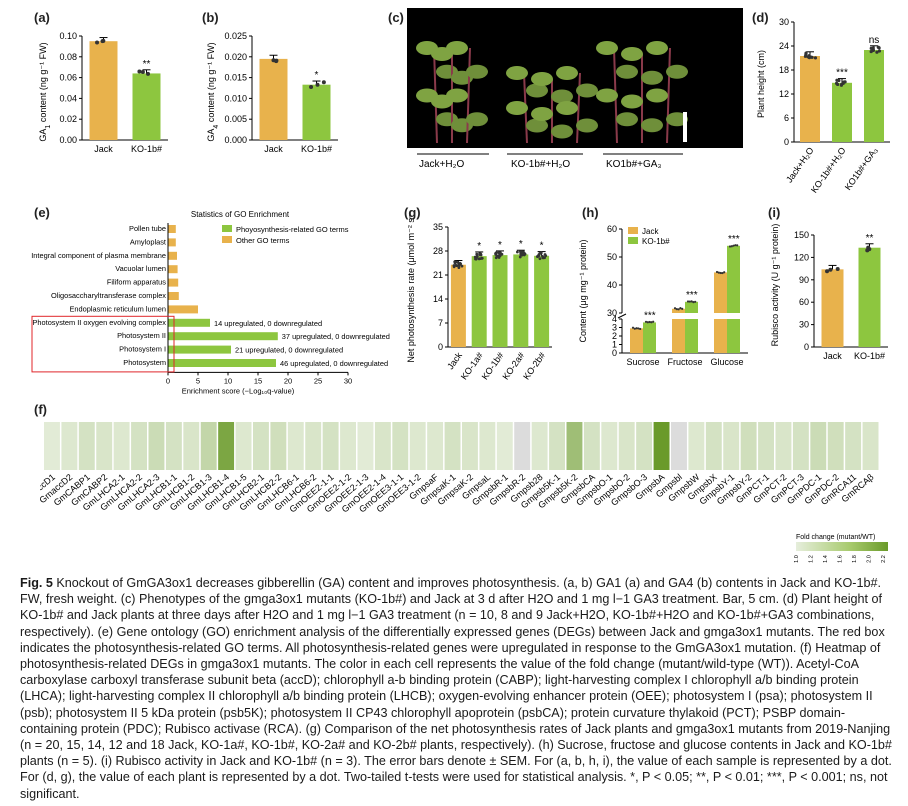  What do you see at coordinates (103, 344) in the screenshot?
I see `red-highlight-box` at bounding box center [103, 344].